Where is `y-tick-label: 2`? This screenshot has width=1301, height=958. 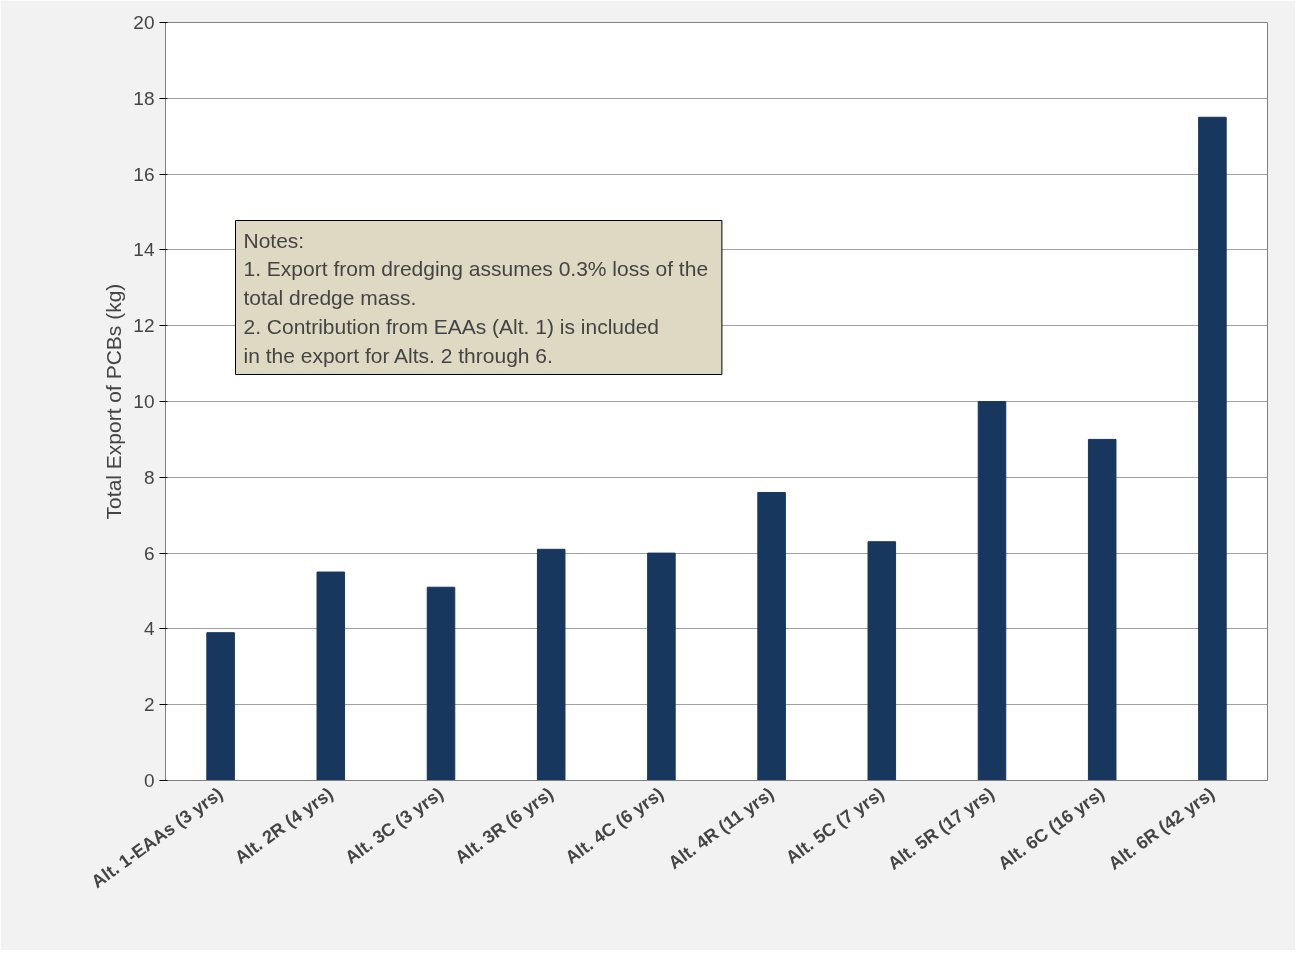 y-tick-label: 2 is located at coordinates (149, 705).